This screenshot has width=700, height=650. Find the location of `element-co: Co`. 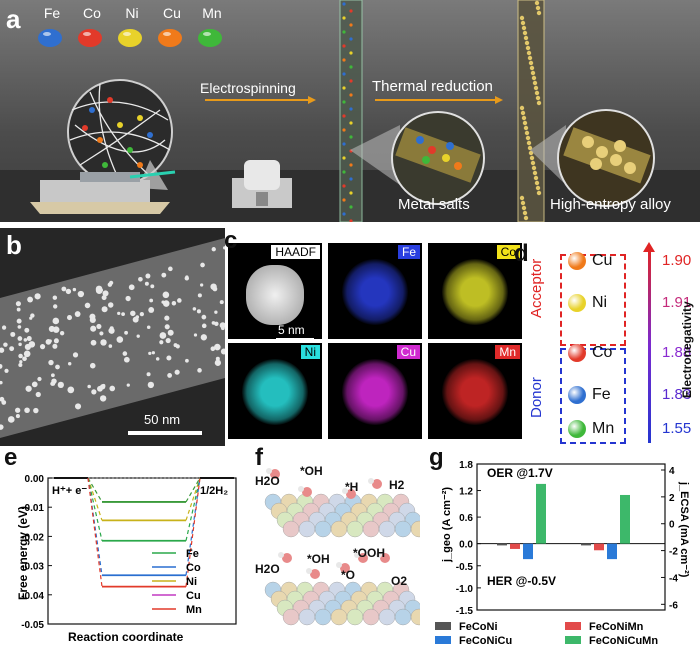

element-co: Co is located at coordinates (602, 352).